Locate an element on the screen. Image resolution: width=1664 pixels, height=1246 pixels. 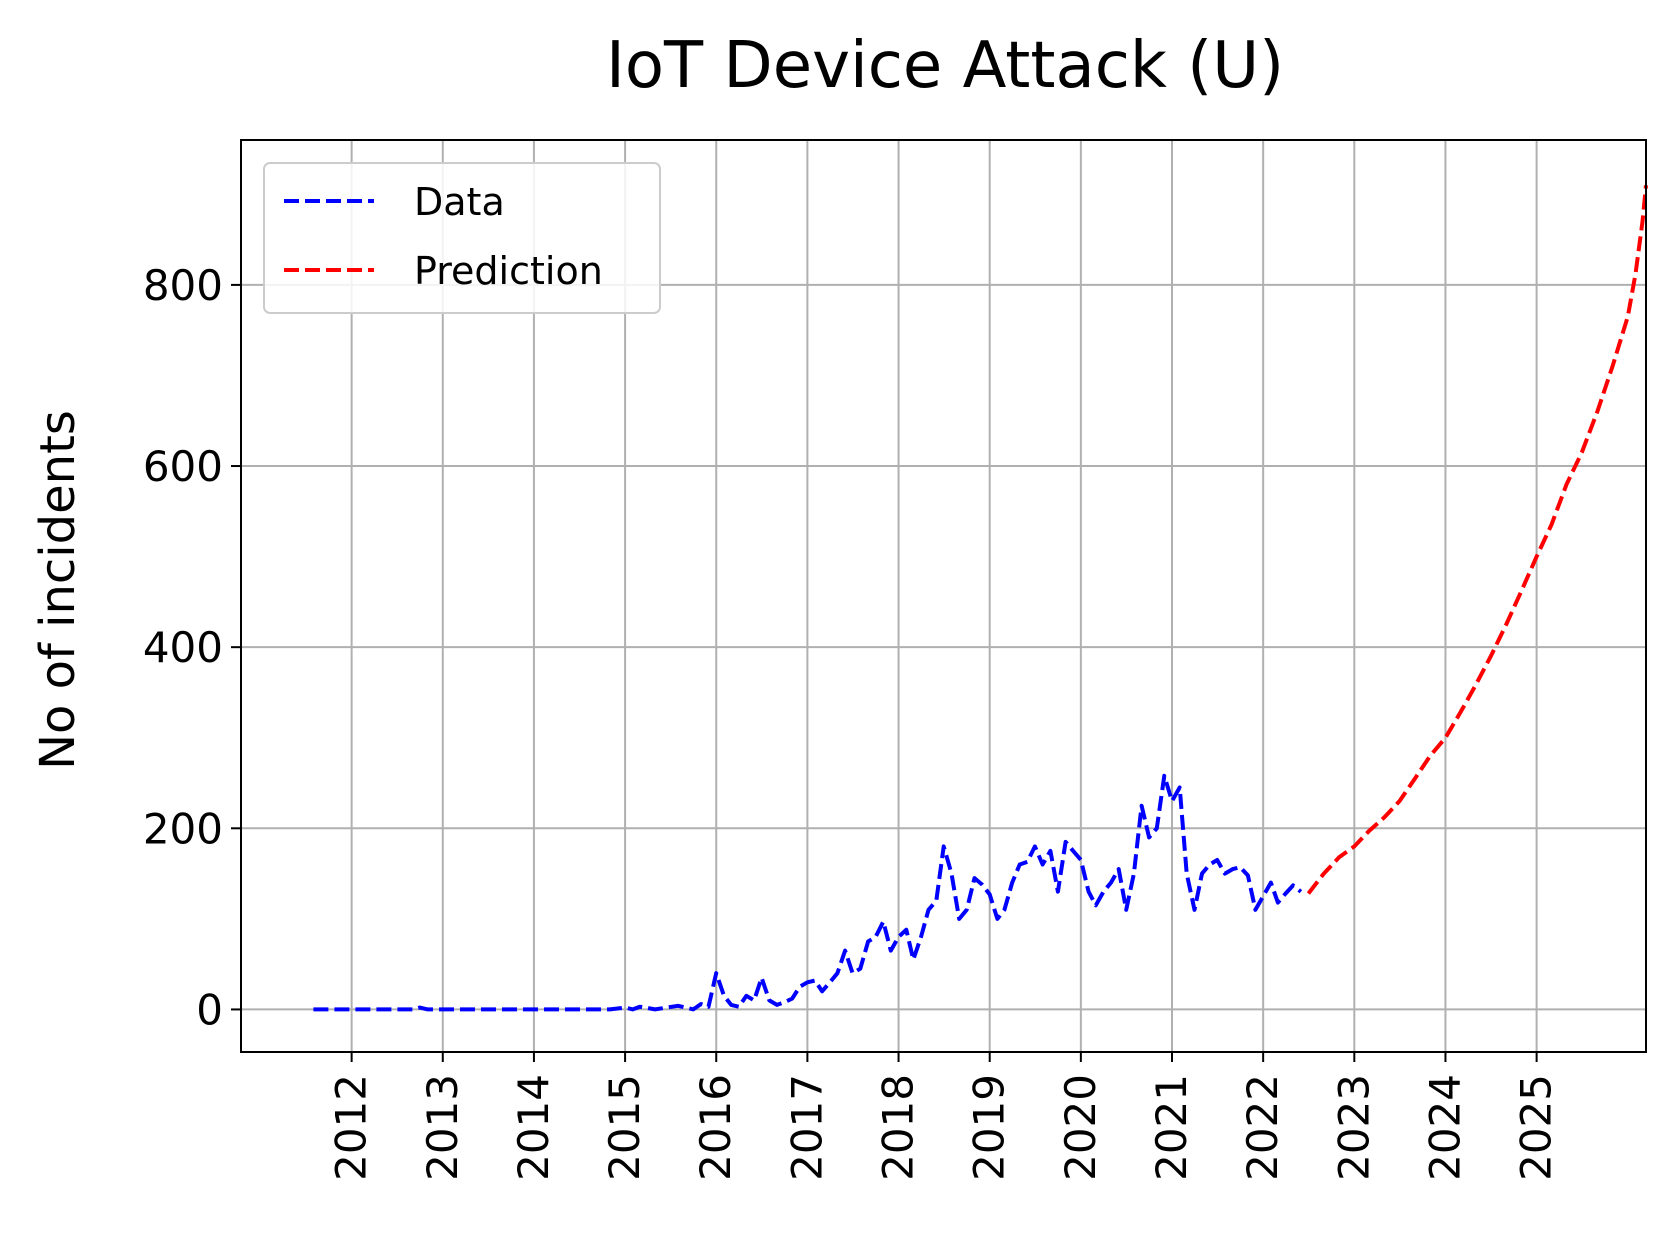
legend-box is located at coordinates (462, 238).